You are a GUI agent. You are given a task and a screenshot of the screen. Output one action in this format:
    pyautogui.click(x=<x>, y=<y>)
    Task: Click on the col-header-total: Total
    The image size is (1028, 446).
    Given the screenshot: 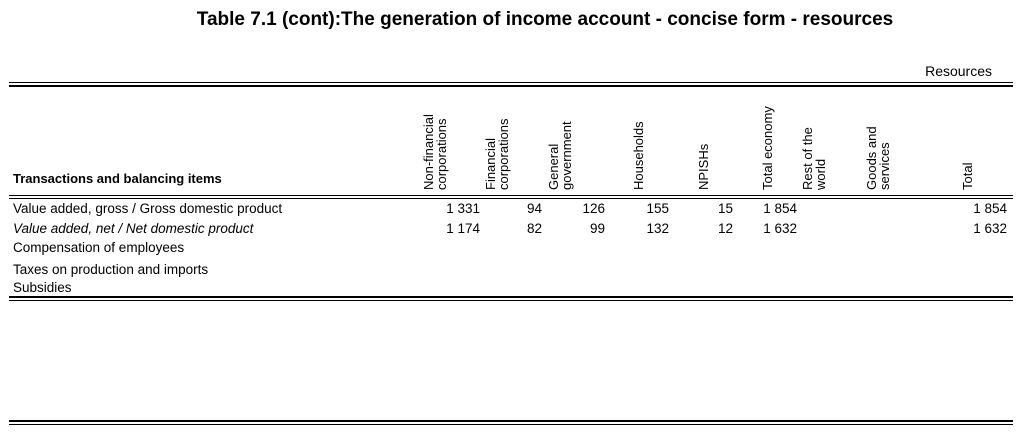 What is the action you would take?
    pyautogui.click(x=967, y=176)
    